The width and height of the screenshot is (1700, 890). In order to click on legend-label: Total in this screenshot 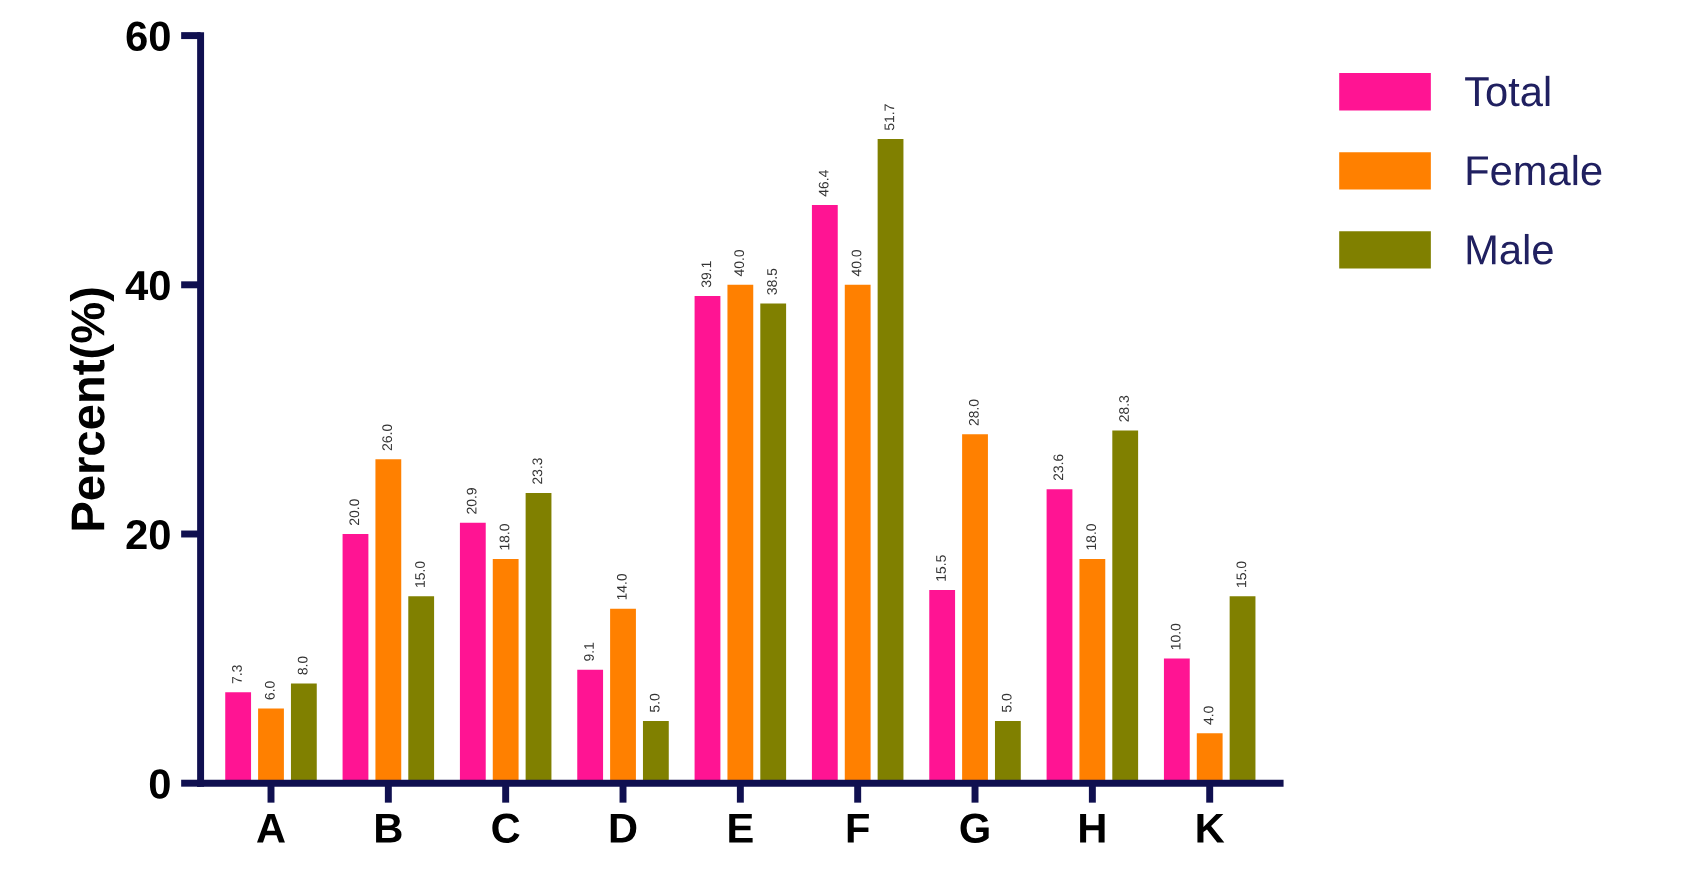, I will do `click(1507, 91)`.